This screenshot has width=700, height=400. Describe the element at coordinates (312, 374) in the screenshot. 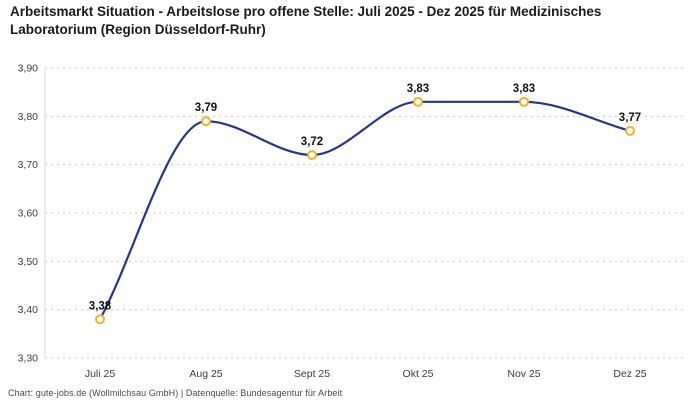

I see `x-tick-label: Sept 25` at that location.